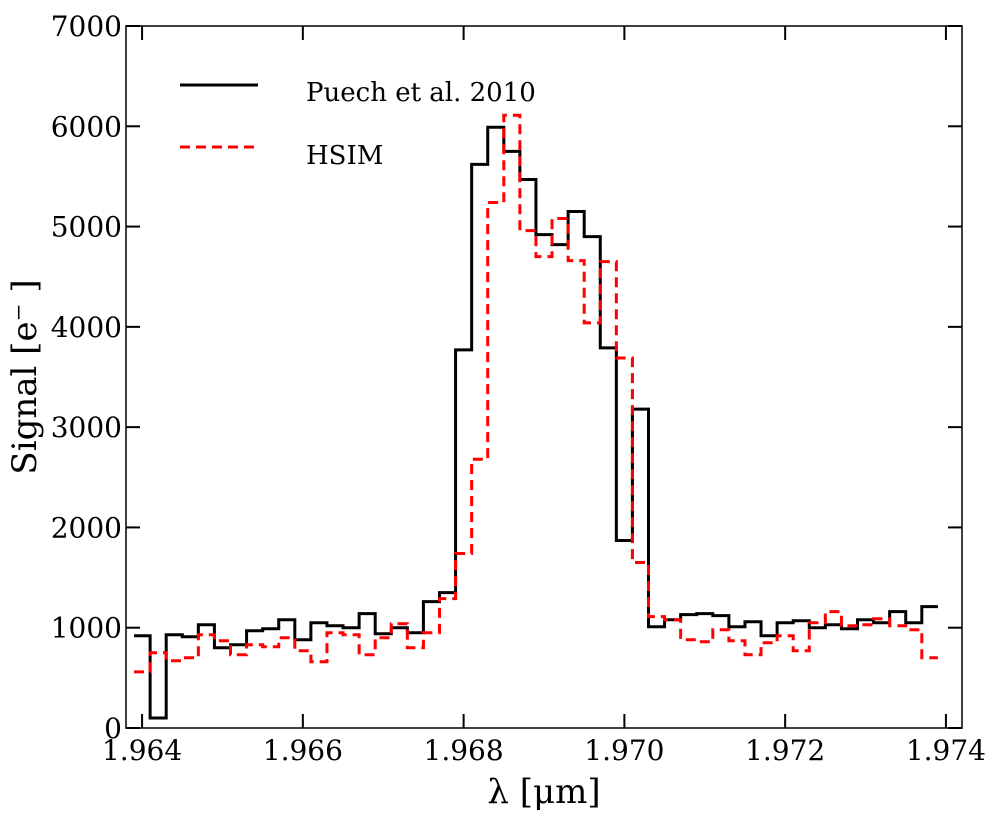 This screenshot has width=987, height=814. Describe the element at coordinates (421, 93) in the screenshot. I see `legend-label-puech: Puech et al. 2010` at that location.